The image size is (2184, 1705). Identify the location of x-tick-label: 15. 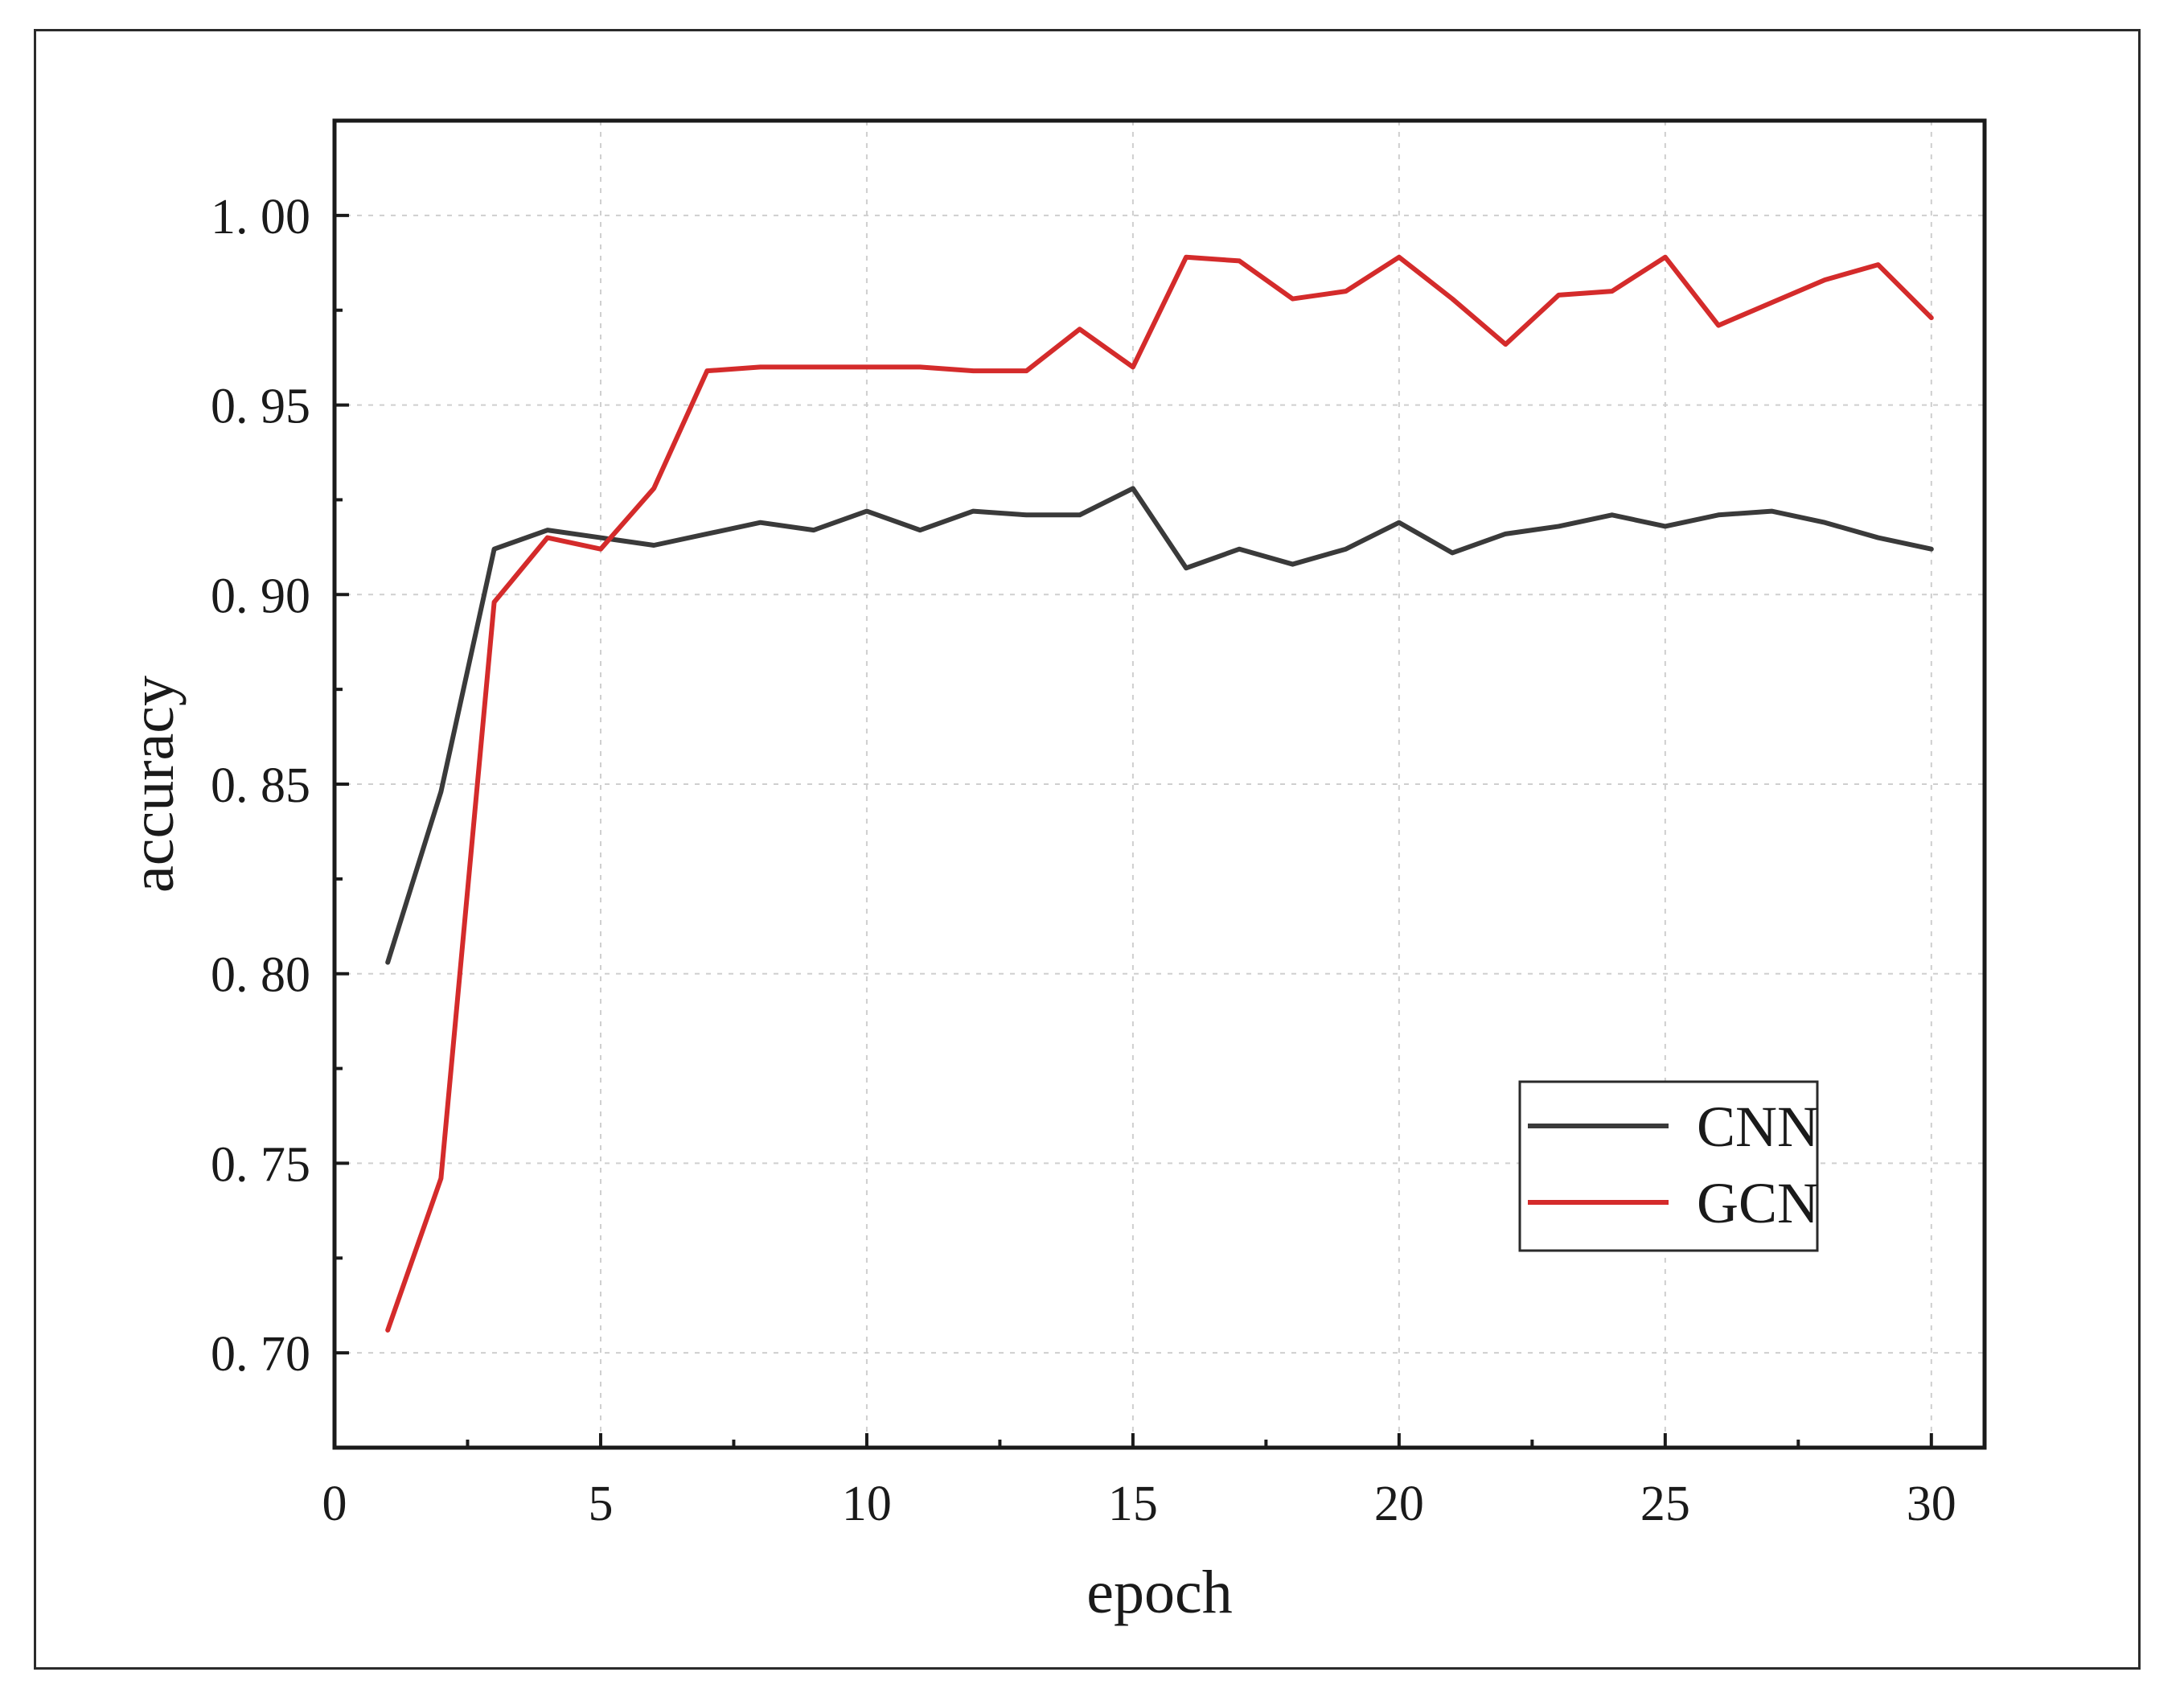
(1133, 1504).